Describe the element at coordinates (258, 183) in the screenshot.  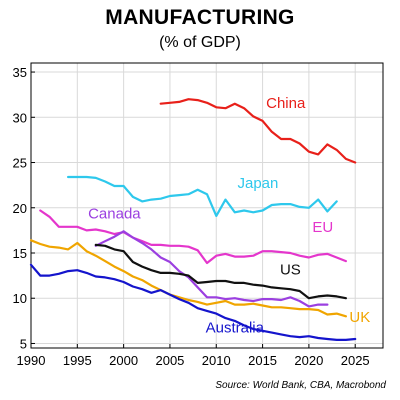
I see `series-label-japan: Japan` at that location.